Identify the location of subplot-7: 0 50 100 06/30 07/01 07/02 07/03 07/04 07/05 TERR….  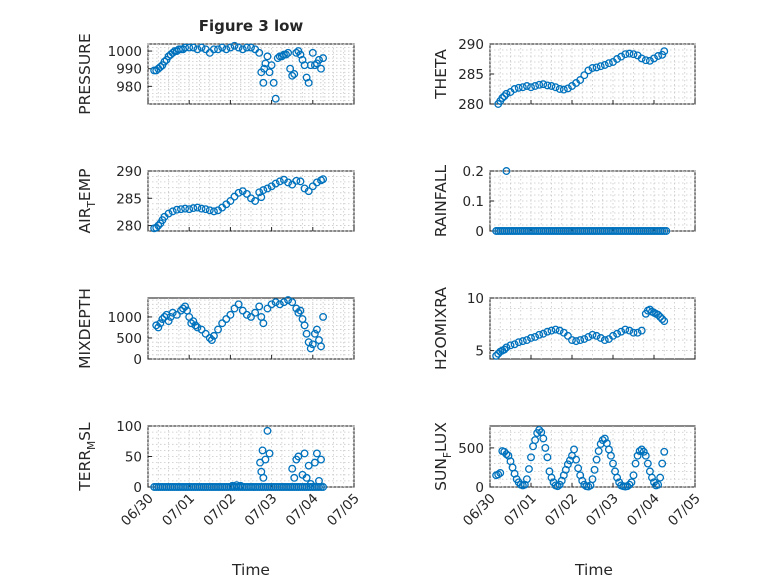
(219, 474).